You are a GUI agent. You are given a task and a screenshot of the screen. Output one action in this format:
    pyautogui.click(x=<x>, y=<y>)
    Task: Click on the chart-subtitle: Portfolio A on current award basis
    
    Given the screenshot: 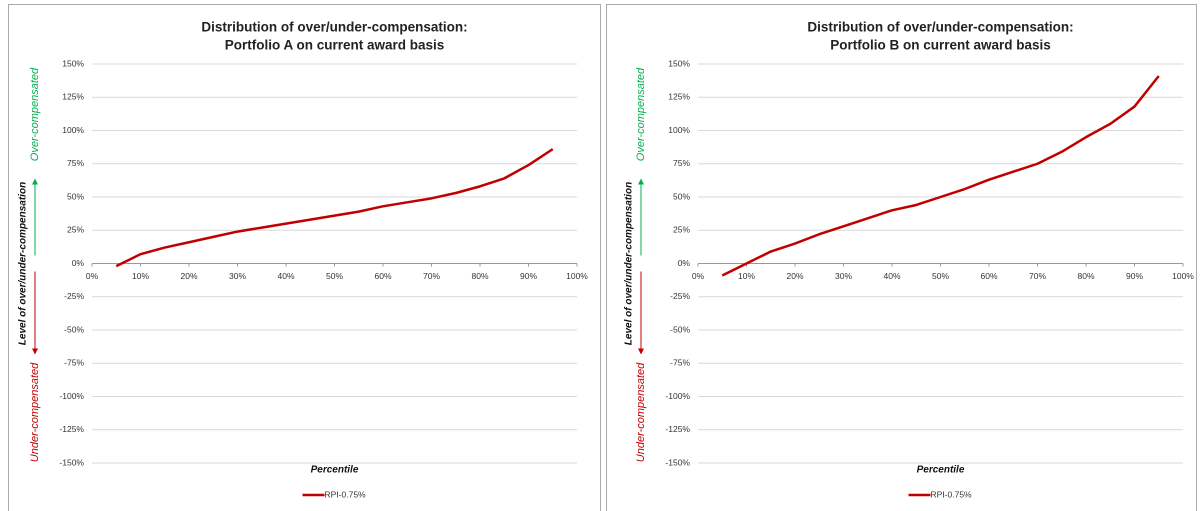 What is the action you would take?
    pyautogui.click(x=335, y=45)
    